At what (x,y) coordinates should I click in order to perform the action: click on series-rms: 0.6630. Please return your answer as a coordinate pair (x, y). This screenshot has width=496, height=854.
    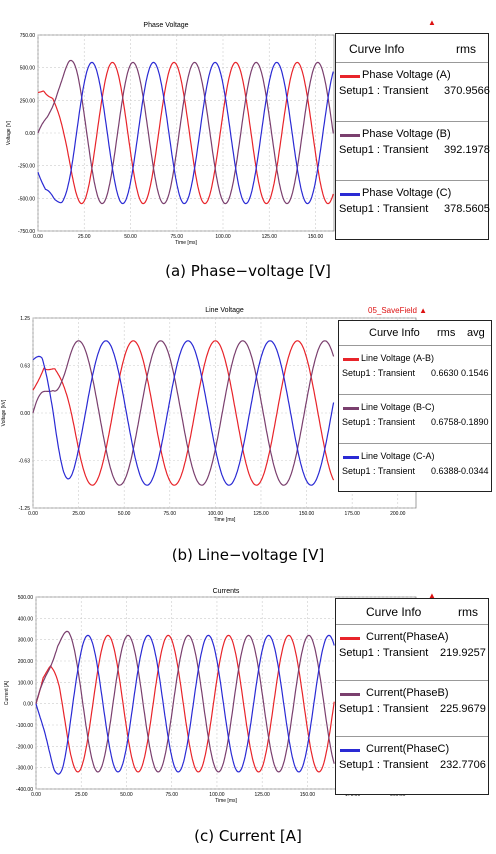
    Looking at the image, I should click on (445, 373).